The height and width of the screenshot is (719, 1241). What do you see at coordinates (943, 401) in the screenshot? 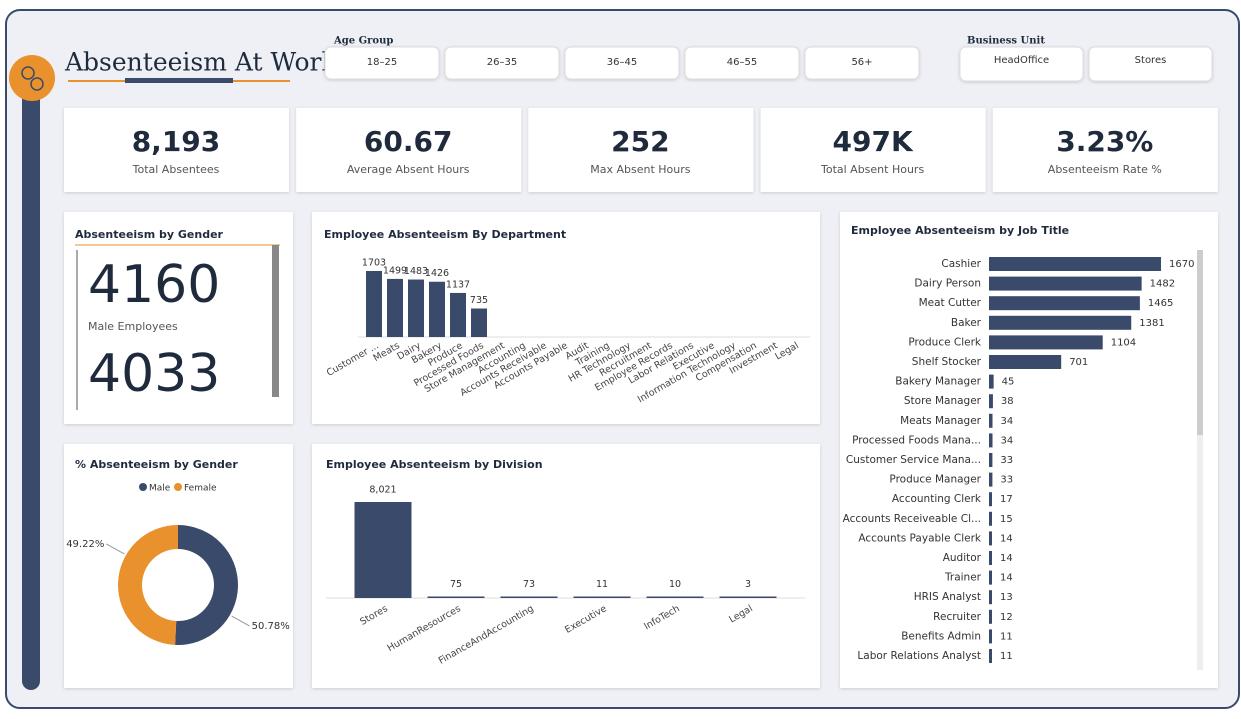
I see `y-tick-label: Store Manager` at bounding box center [943, 401].